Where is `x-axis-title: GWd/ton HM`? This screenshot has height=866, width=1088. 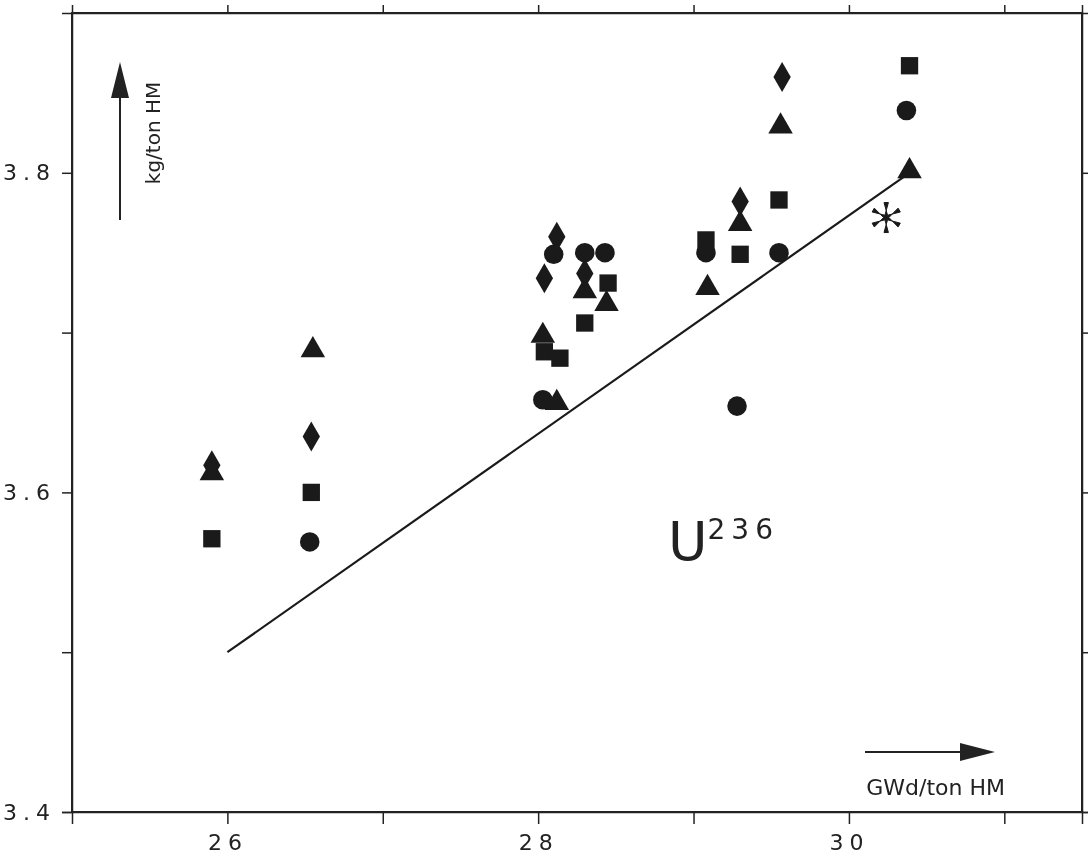 x-axis-title: GWd/ton HM is located at coordinates (935, 787).